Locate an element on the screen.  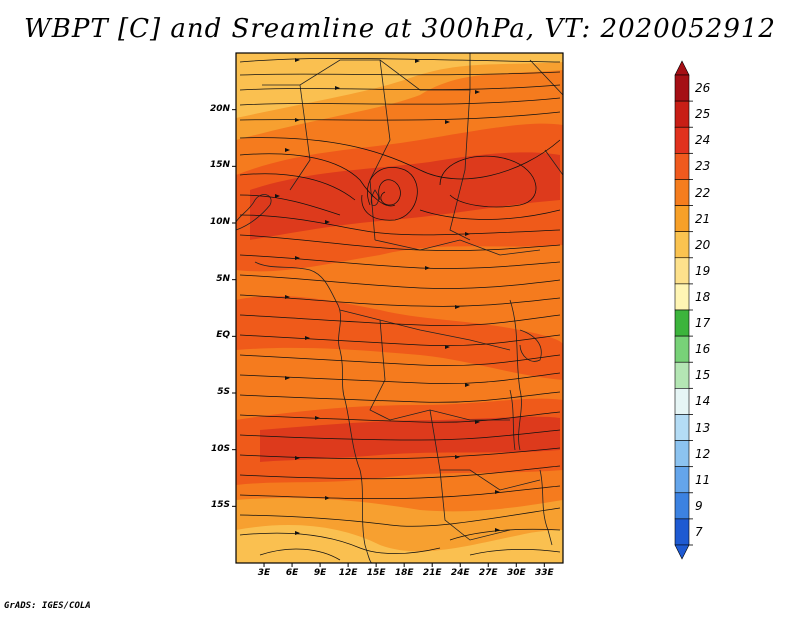
longitude-label: 12E is located at coordinates (348, 573).